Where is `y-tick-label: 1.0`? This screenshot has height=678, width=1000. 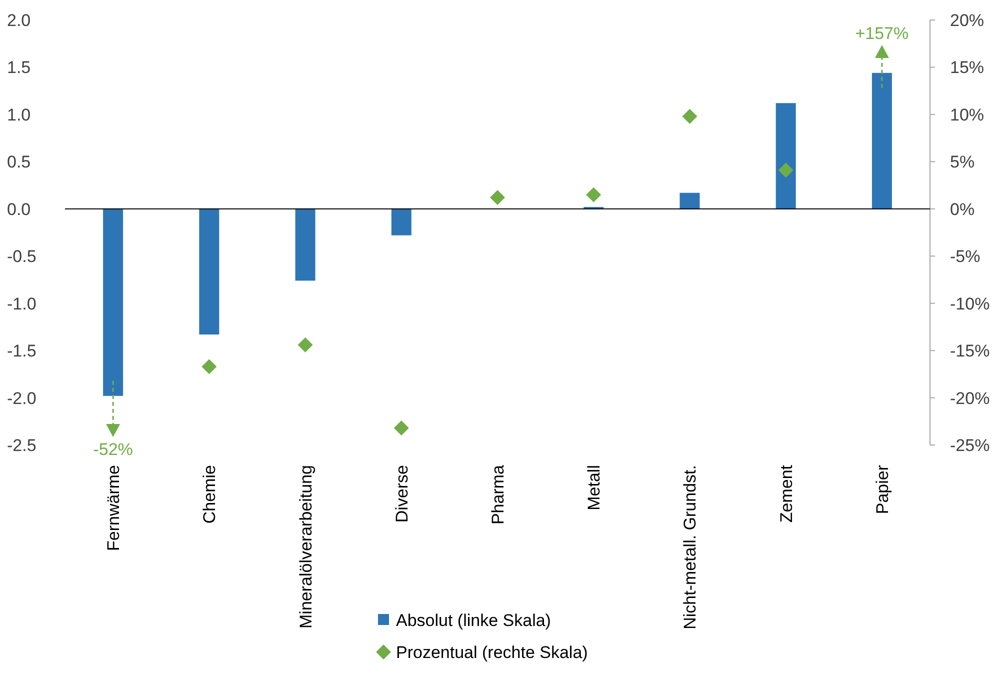 y-tick-label: 1.0 is located at coordinates (19, 114).